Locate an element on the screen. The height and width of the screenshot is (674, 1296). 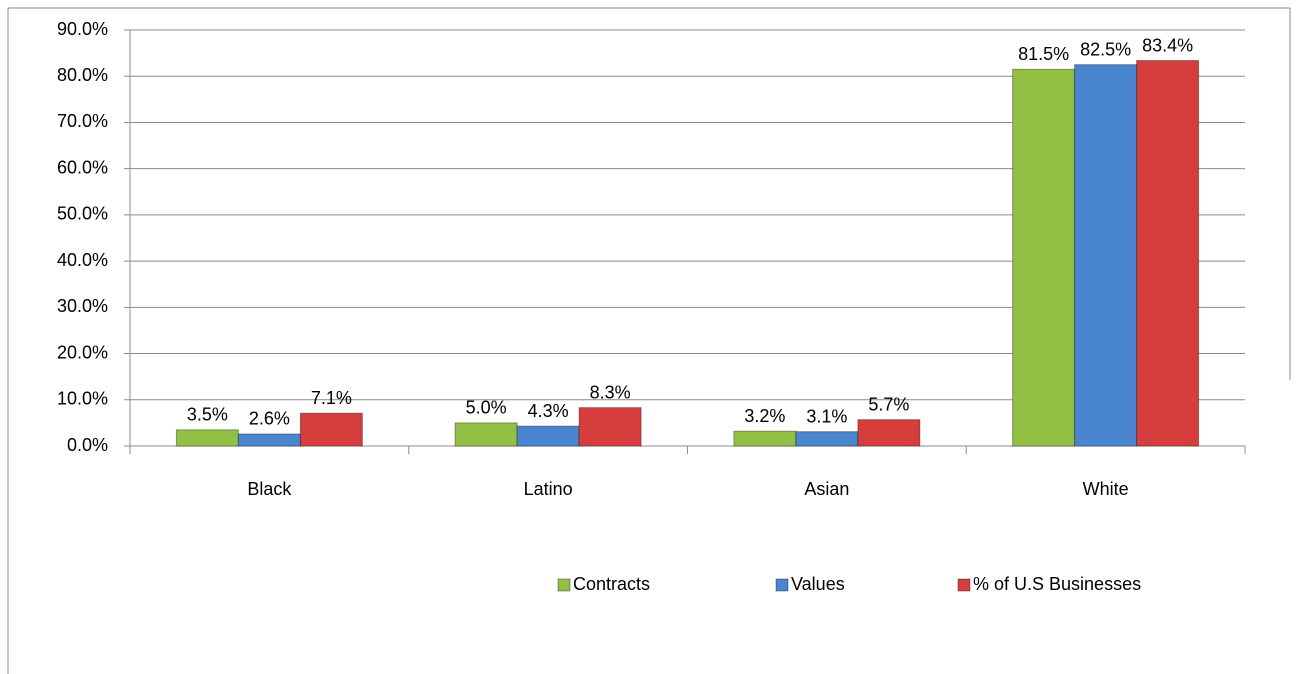
value-label: 7.1% is located at coordinates (331, 398).